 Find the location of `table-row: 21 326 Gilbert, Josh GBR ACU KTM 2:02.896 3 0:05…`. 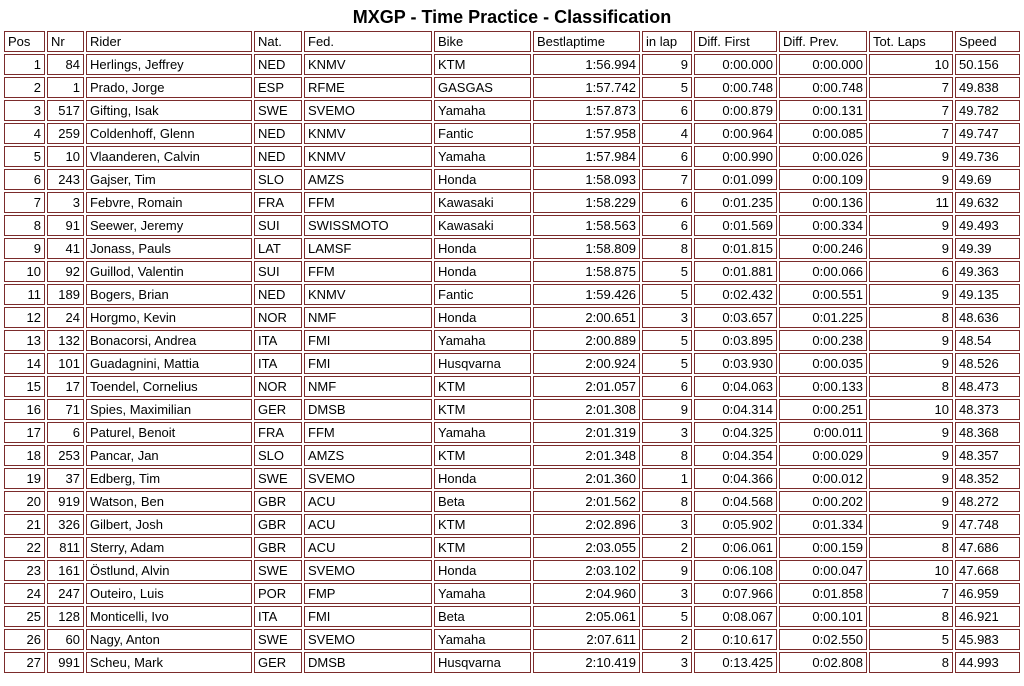

table-row: 21 326 Gilbert, Josh GBR ACU KTM 2:02.896 3 0:05… is located at coordinates (512, 524).